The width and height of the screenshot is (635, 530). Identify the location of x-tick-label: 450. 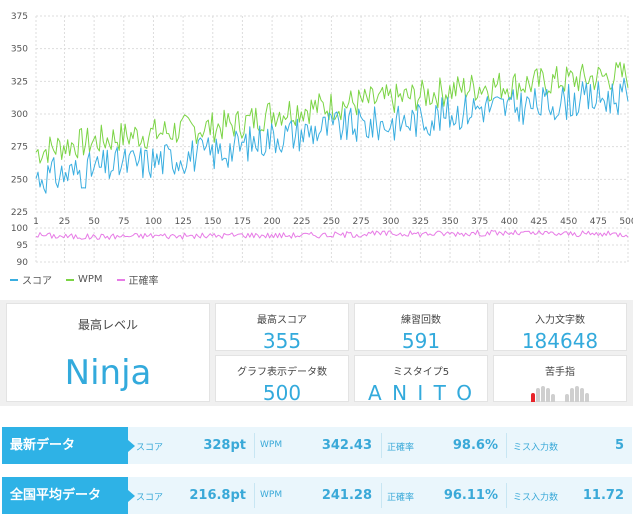
(568, 222).